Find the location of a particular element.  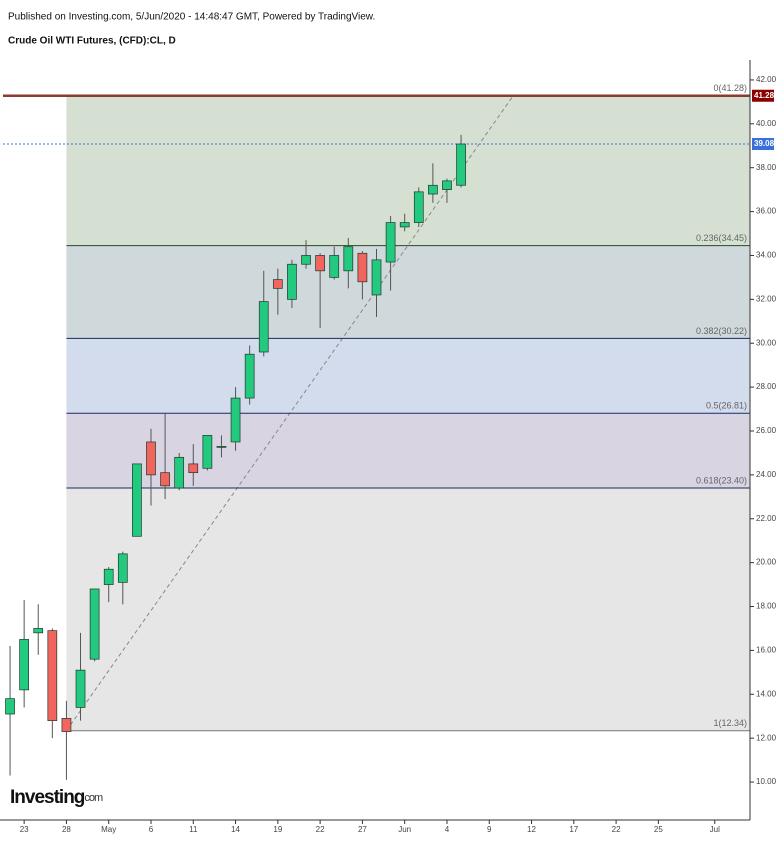

chart-title: Crude Oil WTI Futures, (CFD):CL, D is located at coordinates (92, 41).